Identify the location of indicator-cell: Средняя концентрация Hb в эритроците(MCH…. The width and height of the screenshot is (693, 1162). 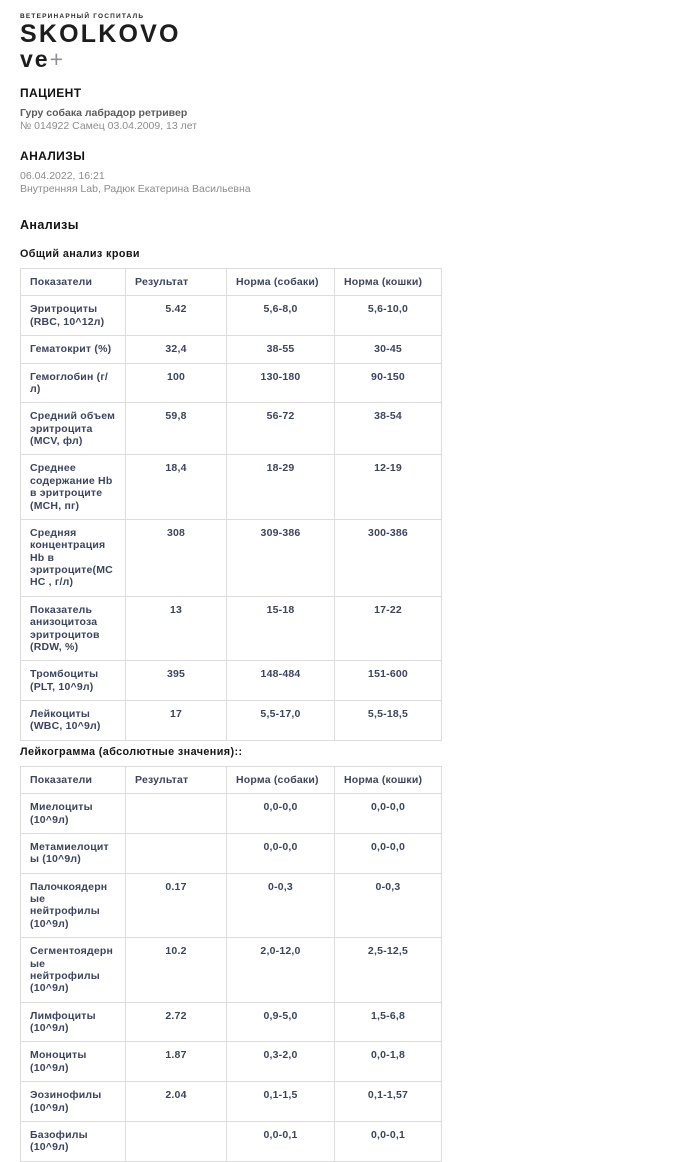
(73, 557).